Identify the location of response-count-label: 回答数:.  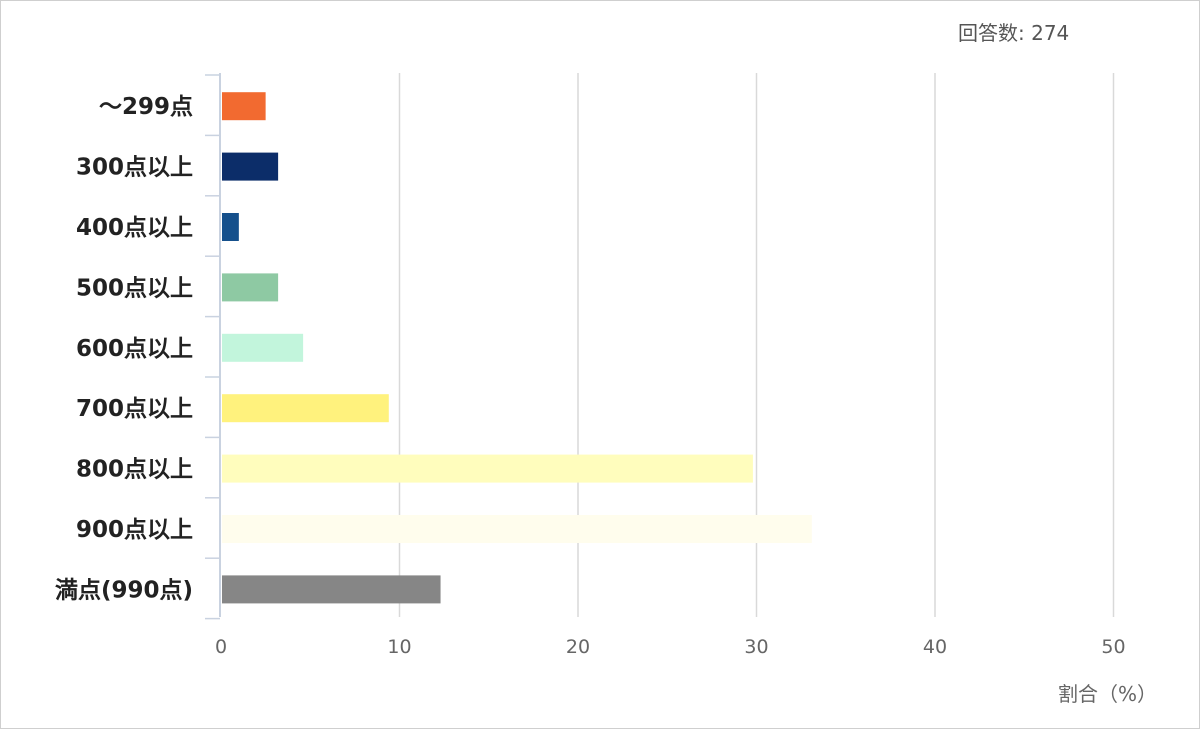
(995, 33).